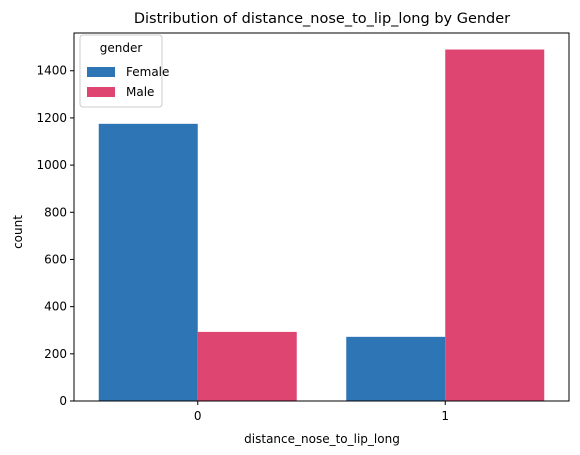 Image resolution: width=580 pixels, height=455 pixels. Describe the element at coordinates (55, 259) in the screenshot. I see `y-tick-label: 600` at that location.